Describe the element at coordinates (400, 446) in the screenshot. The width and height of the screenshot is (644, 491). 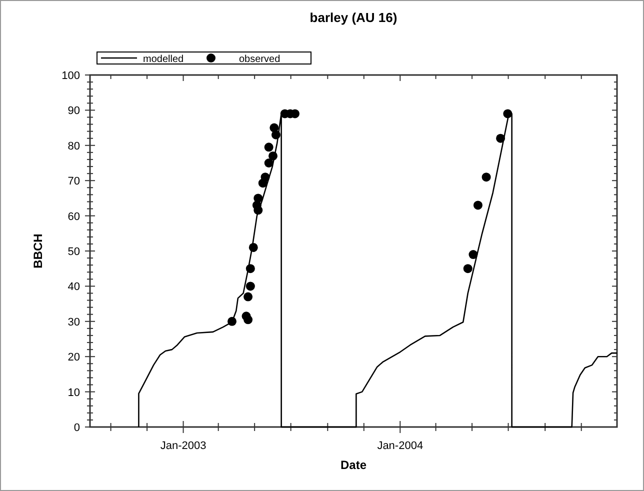
I see `x-tick-label: Jan-2004` at that location.